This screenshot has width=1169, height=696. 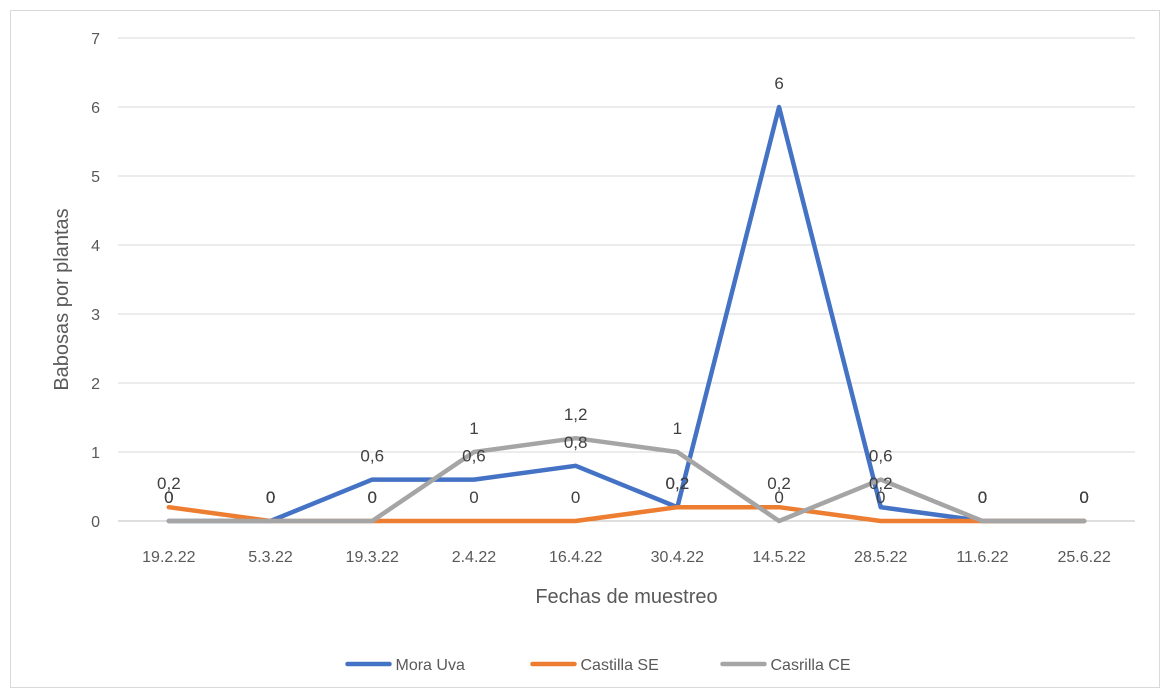 I want to click on x-tick-label: 5.3.22, so click(x=270, y=557).